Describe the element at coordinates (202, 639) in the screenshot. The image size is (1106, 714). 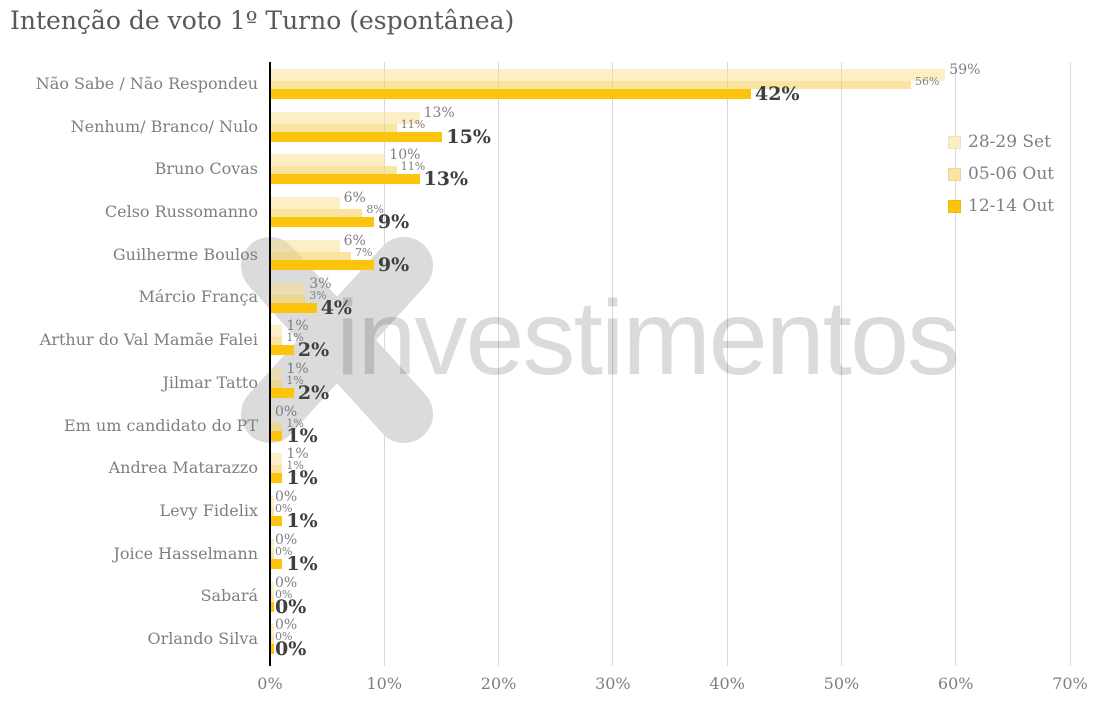
I see `category-label: Orlando Silva` at that location.